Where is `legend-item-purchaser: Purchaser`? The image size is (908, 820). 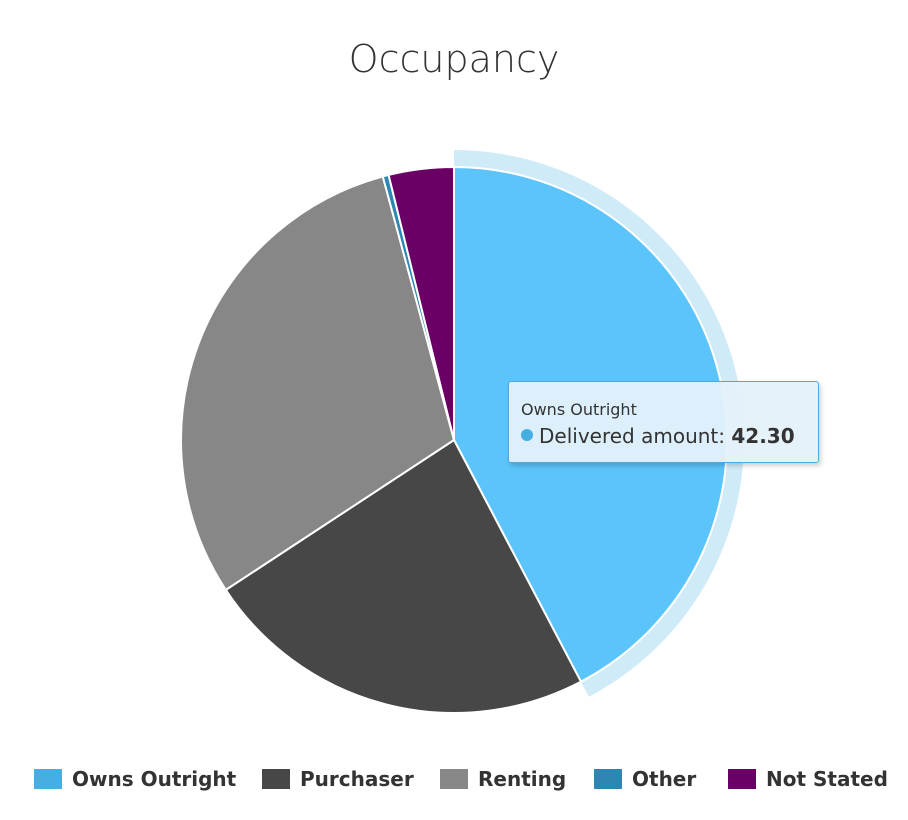
legend-item-purchaser: Purchaser is located at coordinates (338, 779).